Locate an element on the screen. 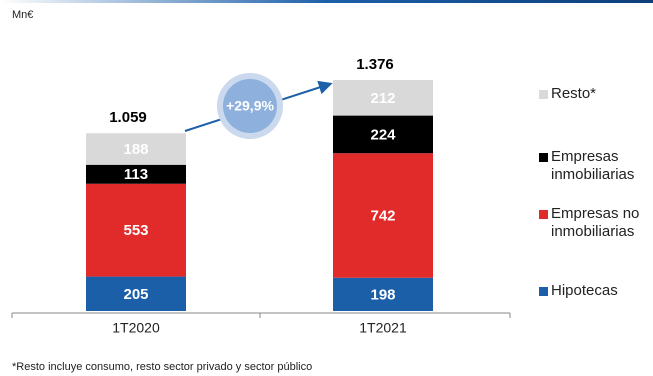  legend-item: Empresas no inmobiliarias is located at coordinates (595, 223).